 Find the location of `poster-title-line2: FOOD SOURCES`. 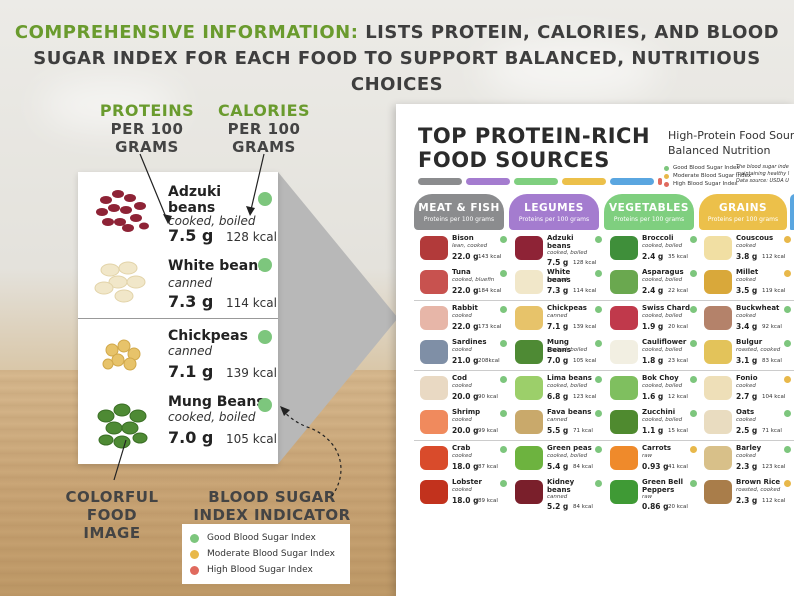

poster-title-line2: FOOD SOURCES is located at coordinates (514, 160).